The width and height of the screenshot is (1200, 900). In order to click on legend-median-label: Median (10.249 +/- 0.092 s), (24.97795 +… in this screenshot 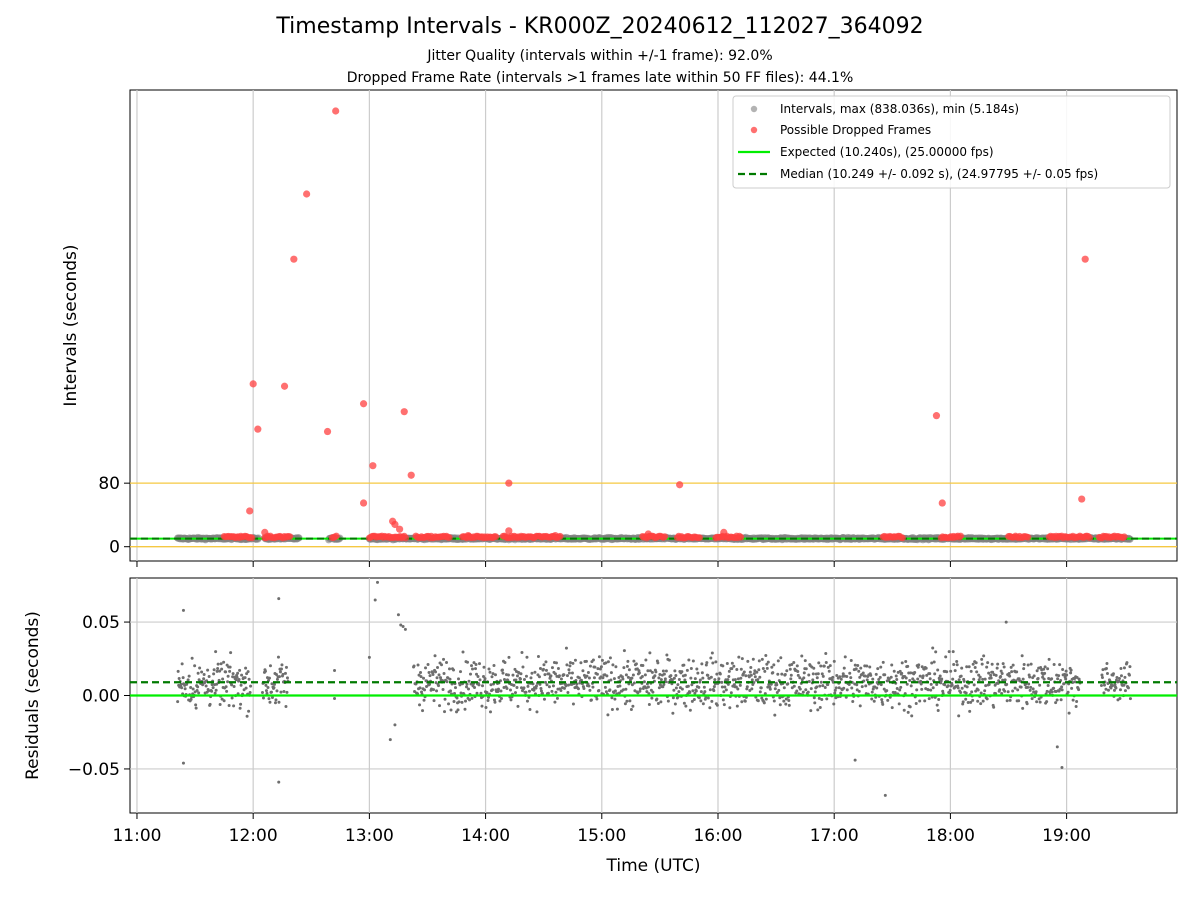, I will do `click(939, 174)`.